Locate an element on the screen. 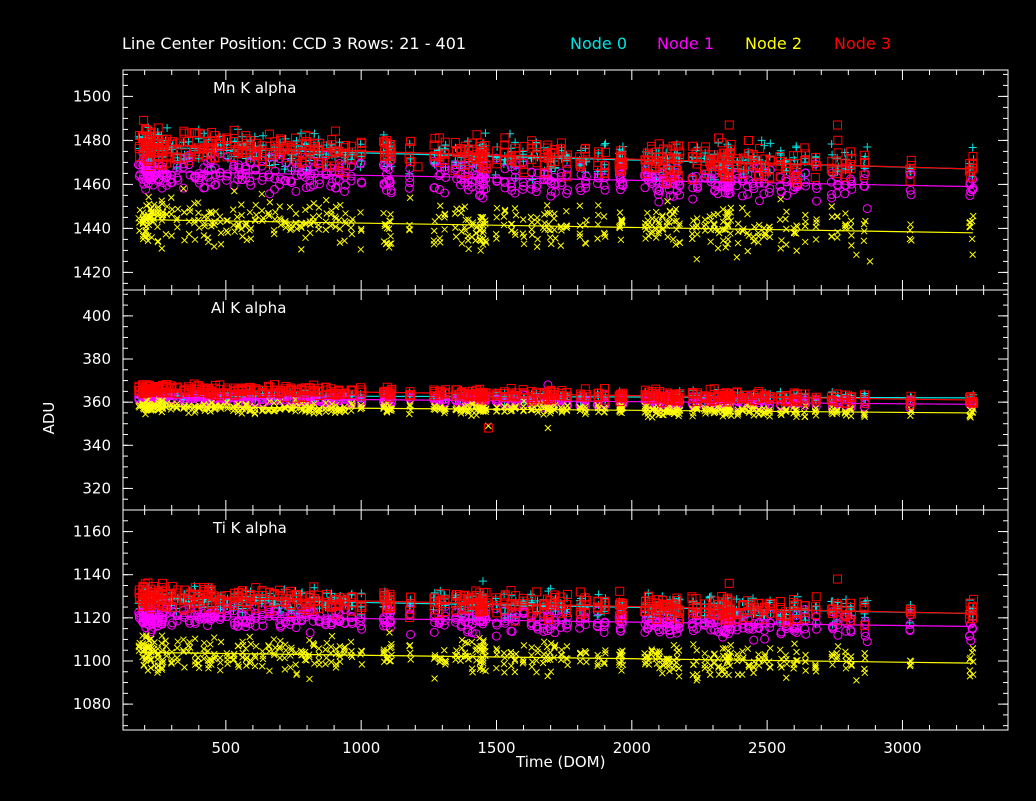  fit-line is located at coordinates (556, 179).